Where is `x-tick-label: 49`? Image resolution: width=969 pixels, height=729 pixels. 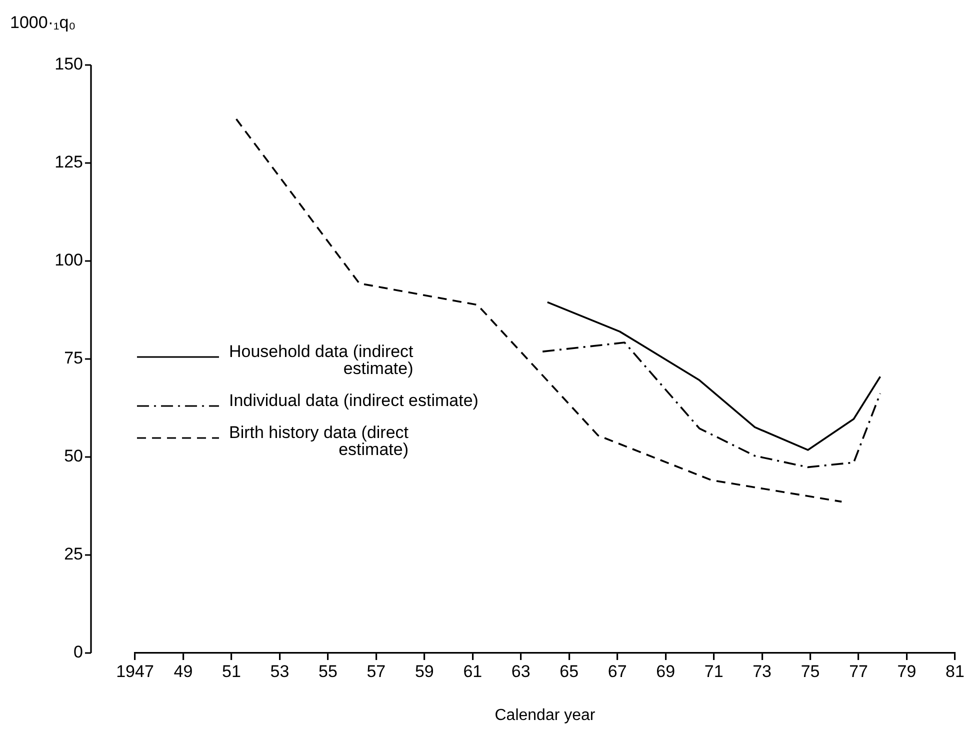 x-tick-label: 49 is located at coordinates (183, 671).